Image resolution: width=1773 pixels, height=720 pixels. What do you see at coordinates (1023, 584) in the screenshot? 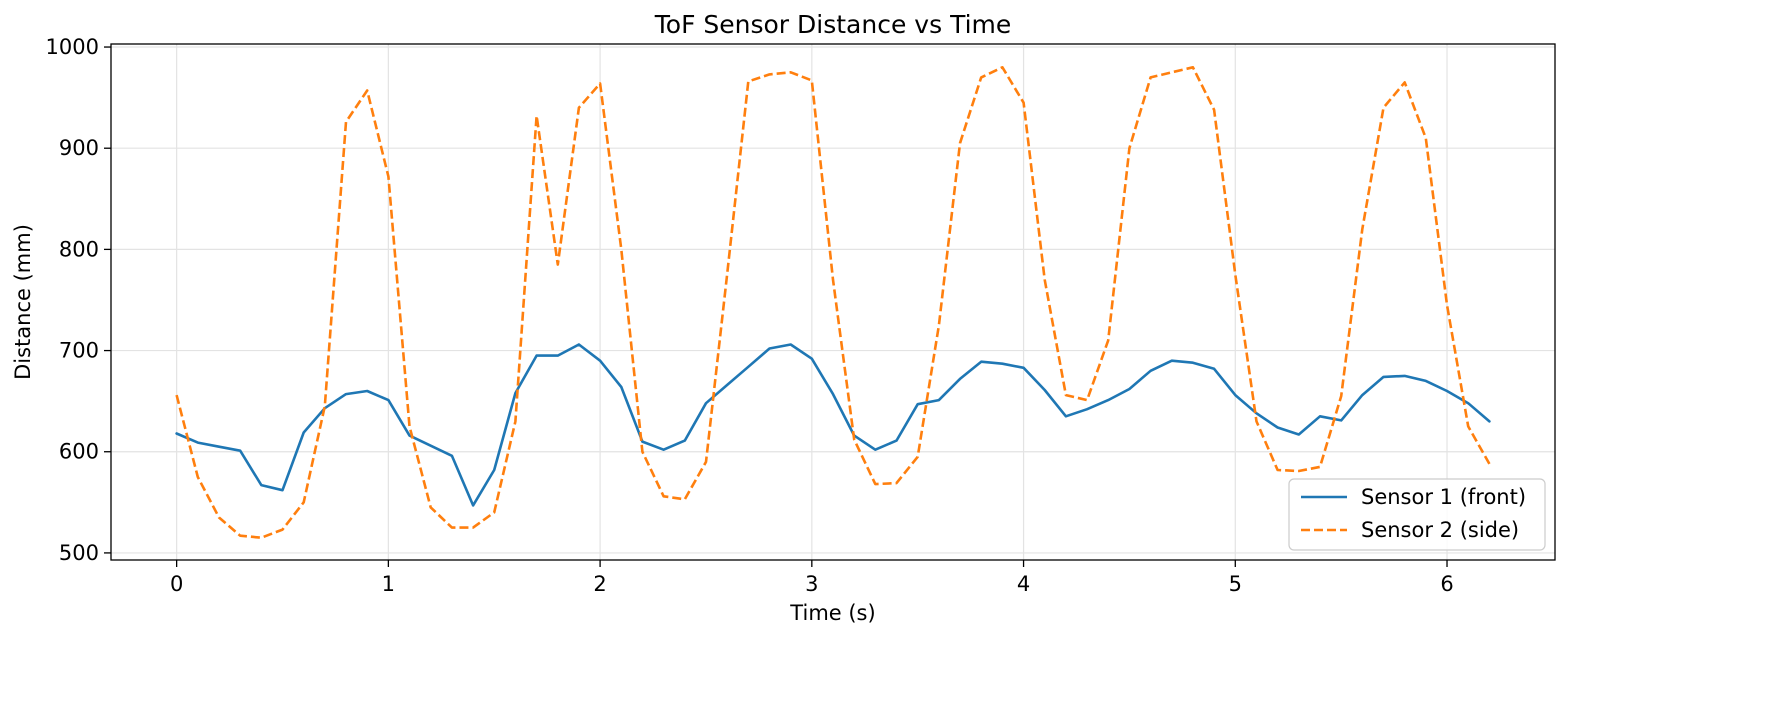
I see `x-tick-label: 4` at bounding box center [1023, 584].